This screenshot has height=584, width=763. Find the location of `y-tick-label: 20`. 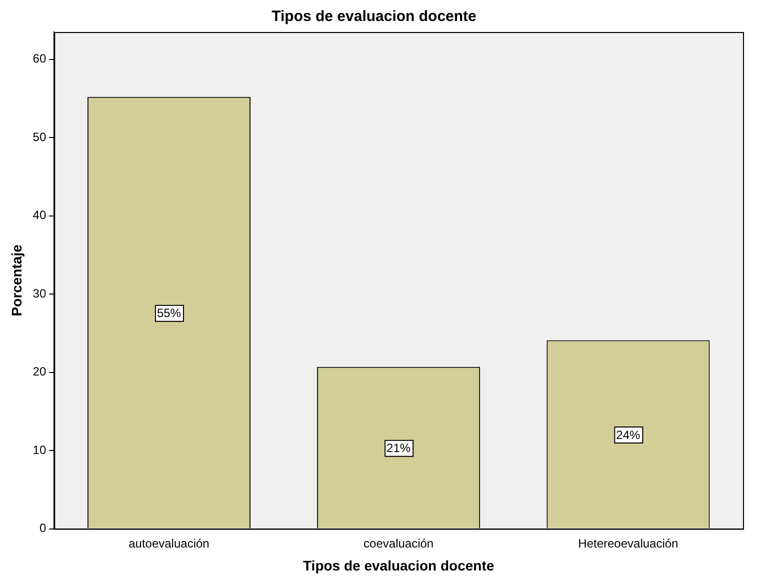

y-tick-label: 20 is located at coordinates (39, 371).